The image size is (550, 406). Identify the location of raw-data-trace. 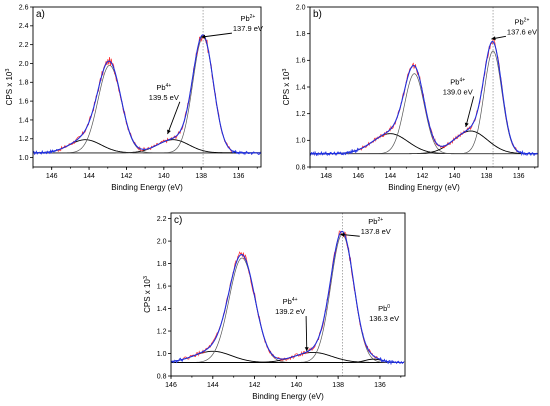
(147, 95).